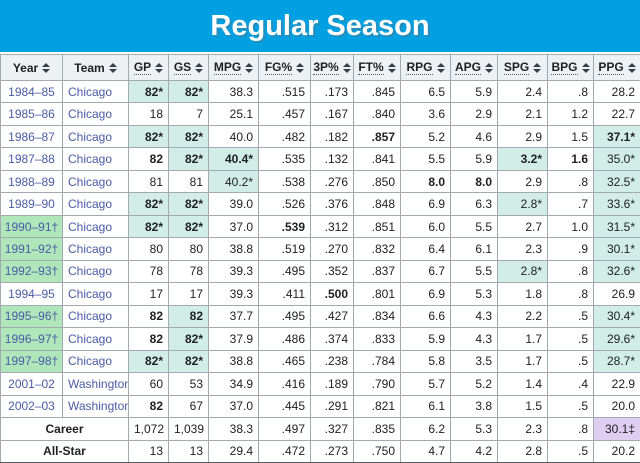  I want to click on stat-cell: .821, so click(377, 406).